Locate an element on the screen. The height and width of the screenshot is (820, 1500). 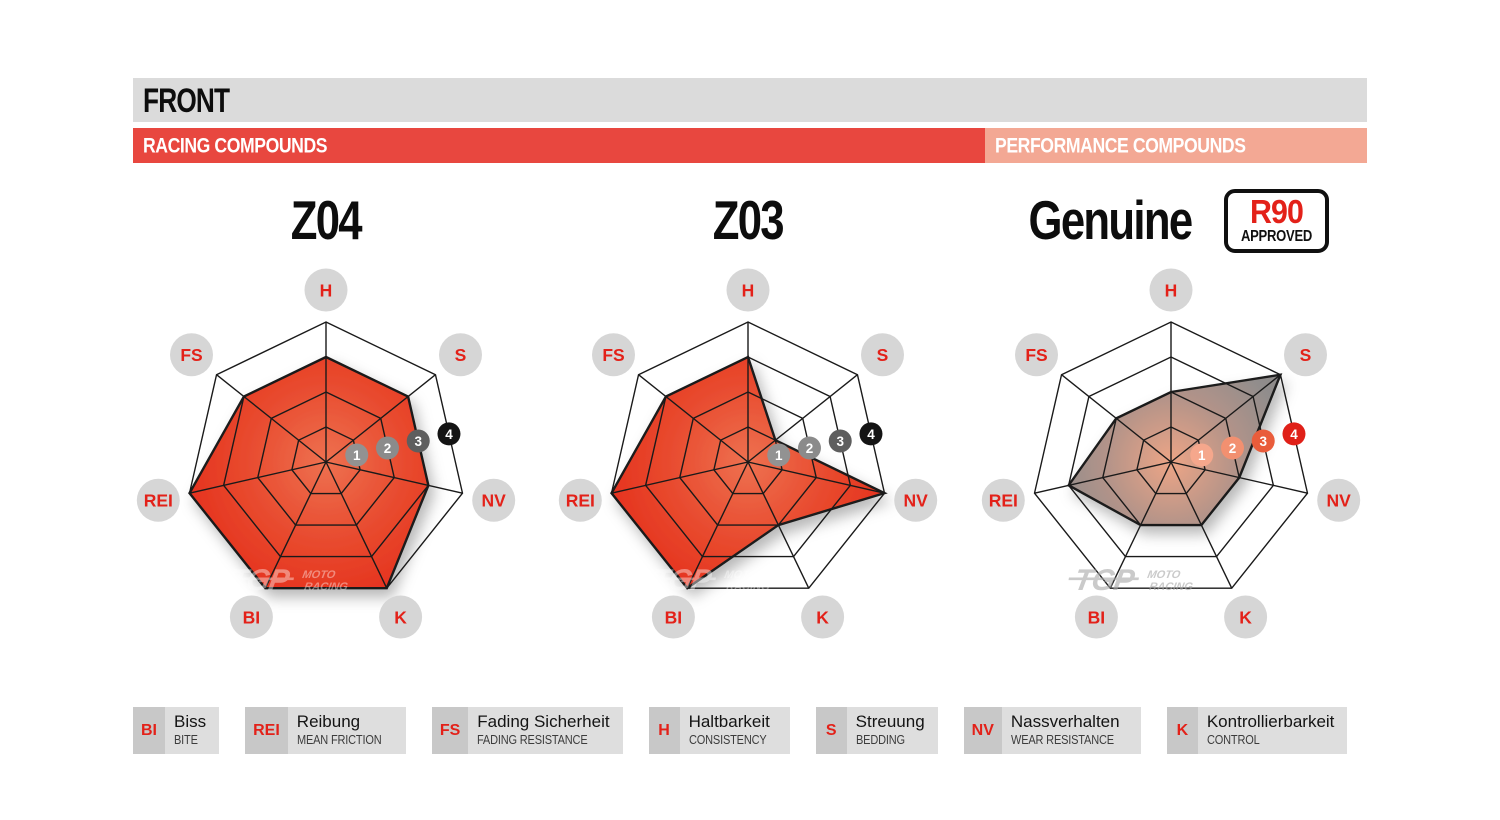
legend-term: Nassverhalten is located at coordinates (1065, 721).